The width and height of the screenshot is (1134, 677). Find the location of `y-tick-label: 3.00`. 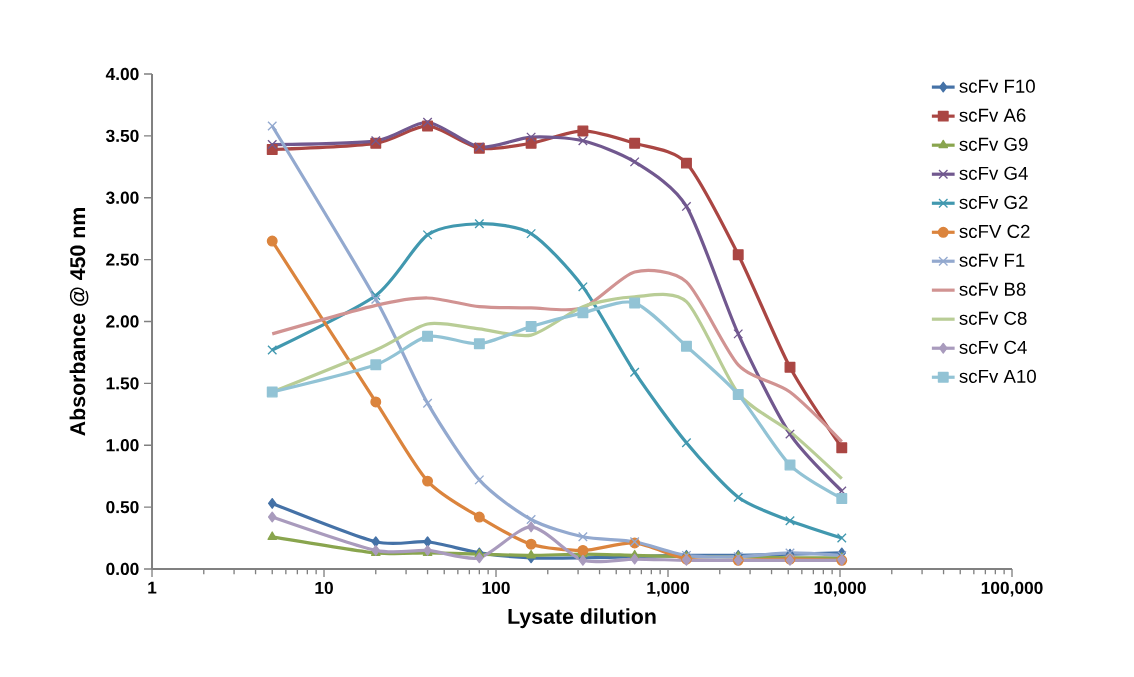

y-tick-label: 3.00 is located at coordinates (122, 197).